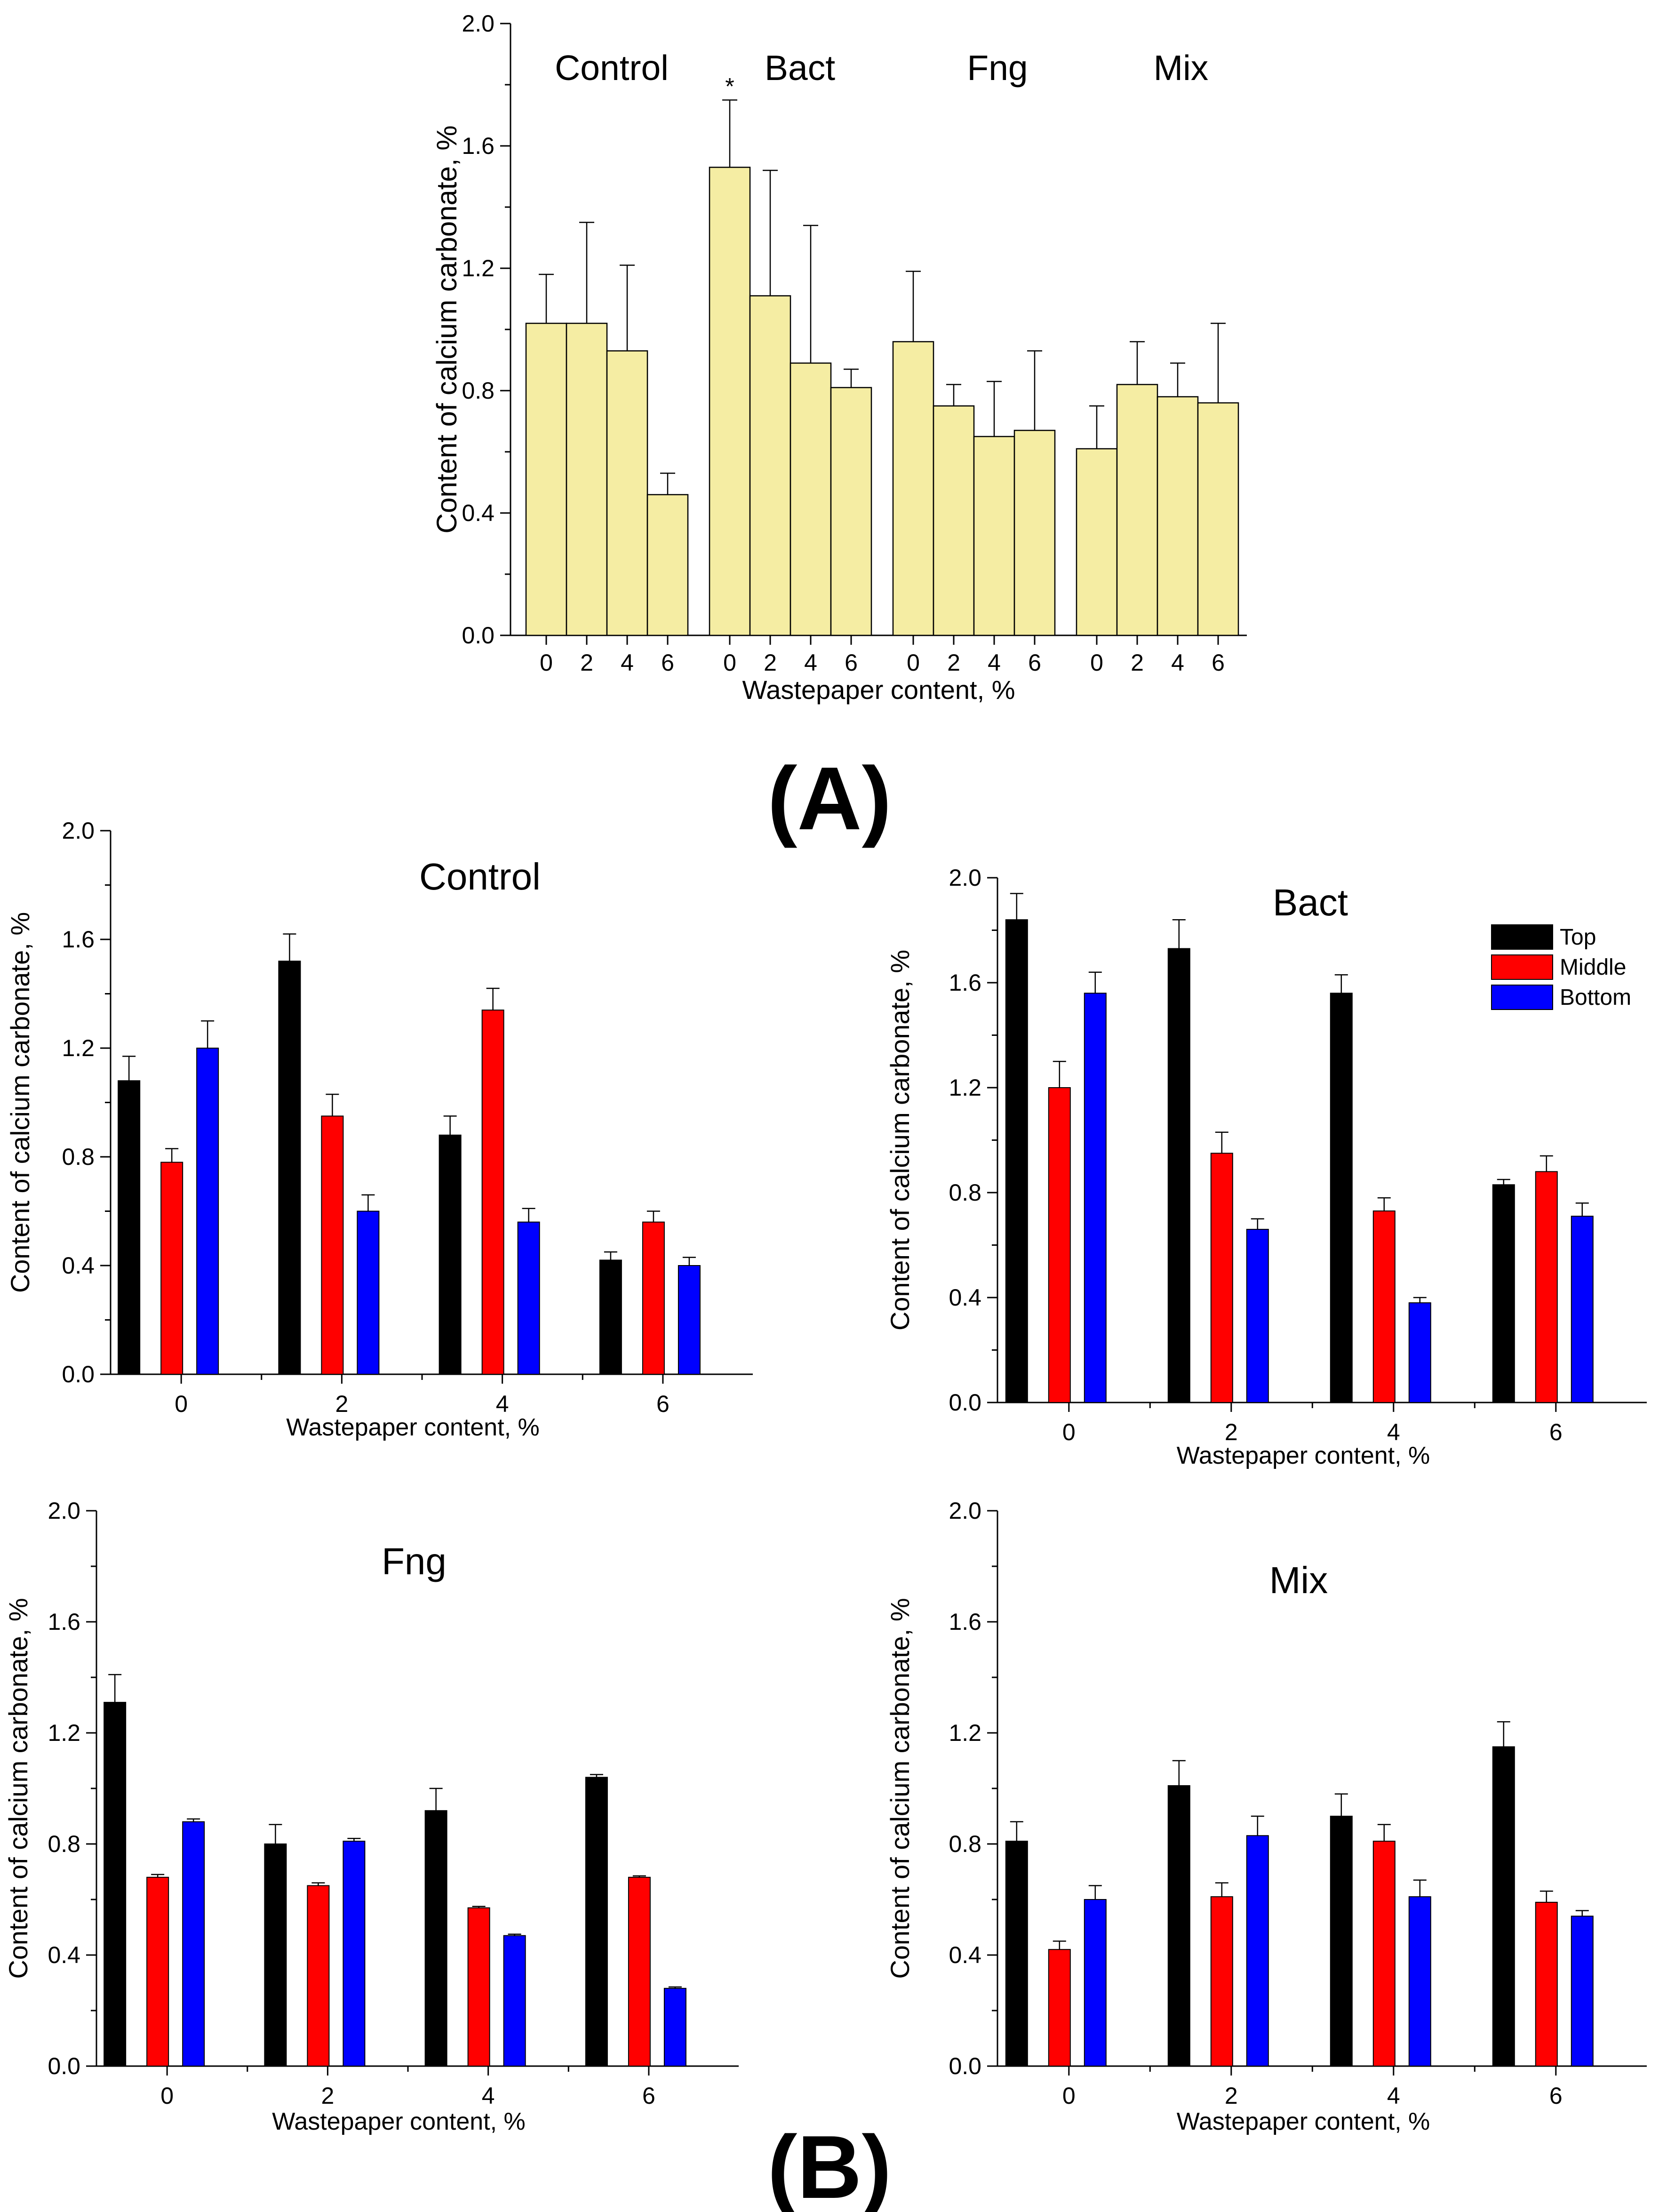 This screenshot has width=1659, height=2212. I want to click on chart-bact-x-tick-label: 6, so click(1556, 1432).